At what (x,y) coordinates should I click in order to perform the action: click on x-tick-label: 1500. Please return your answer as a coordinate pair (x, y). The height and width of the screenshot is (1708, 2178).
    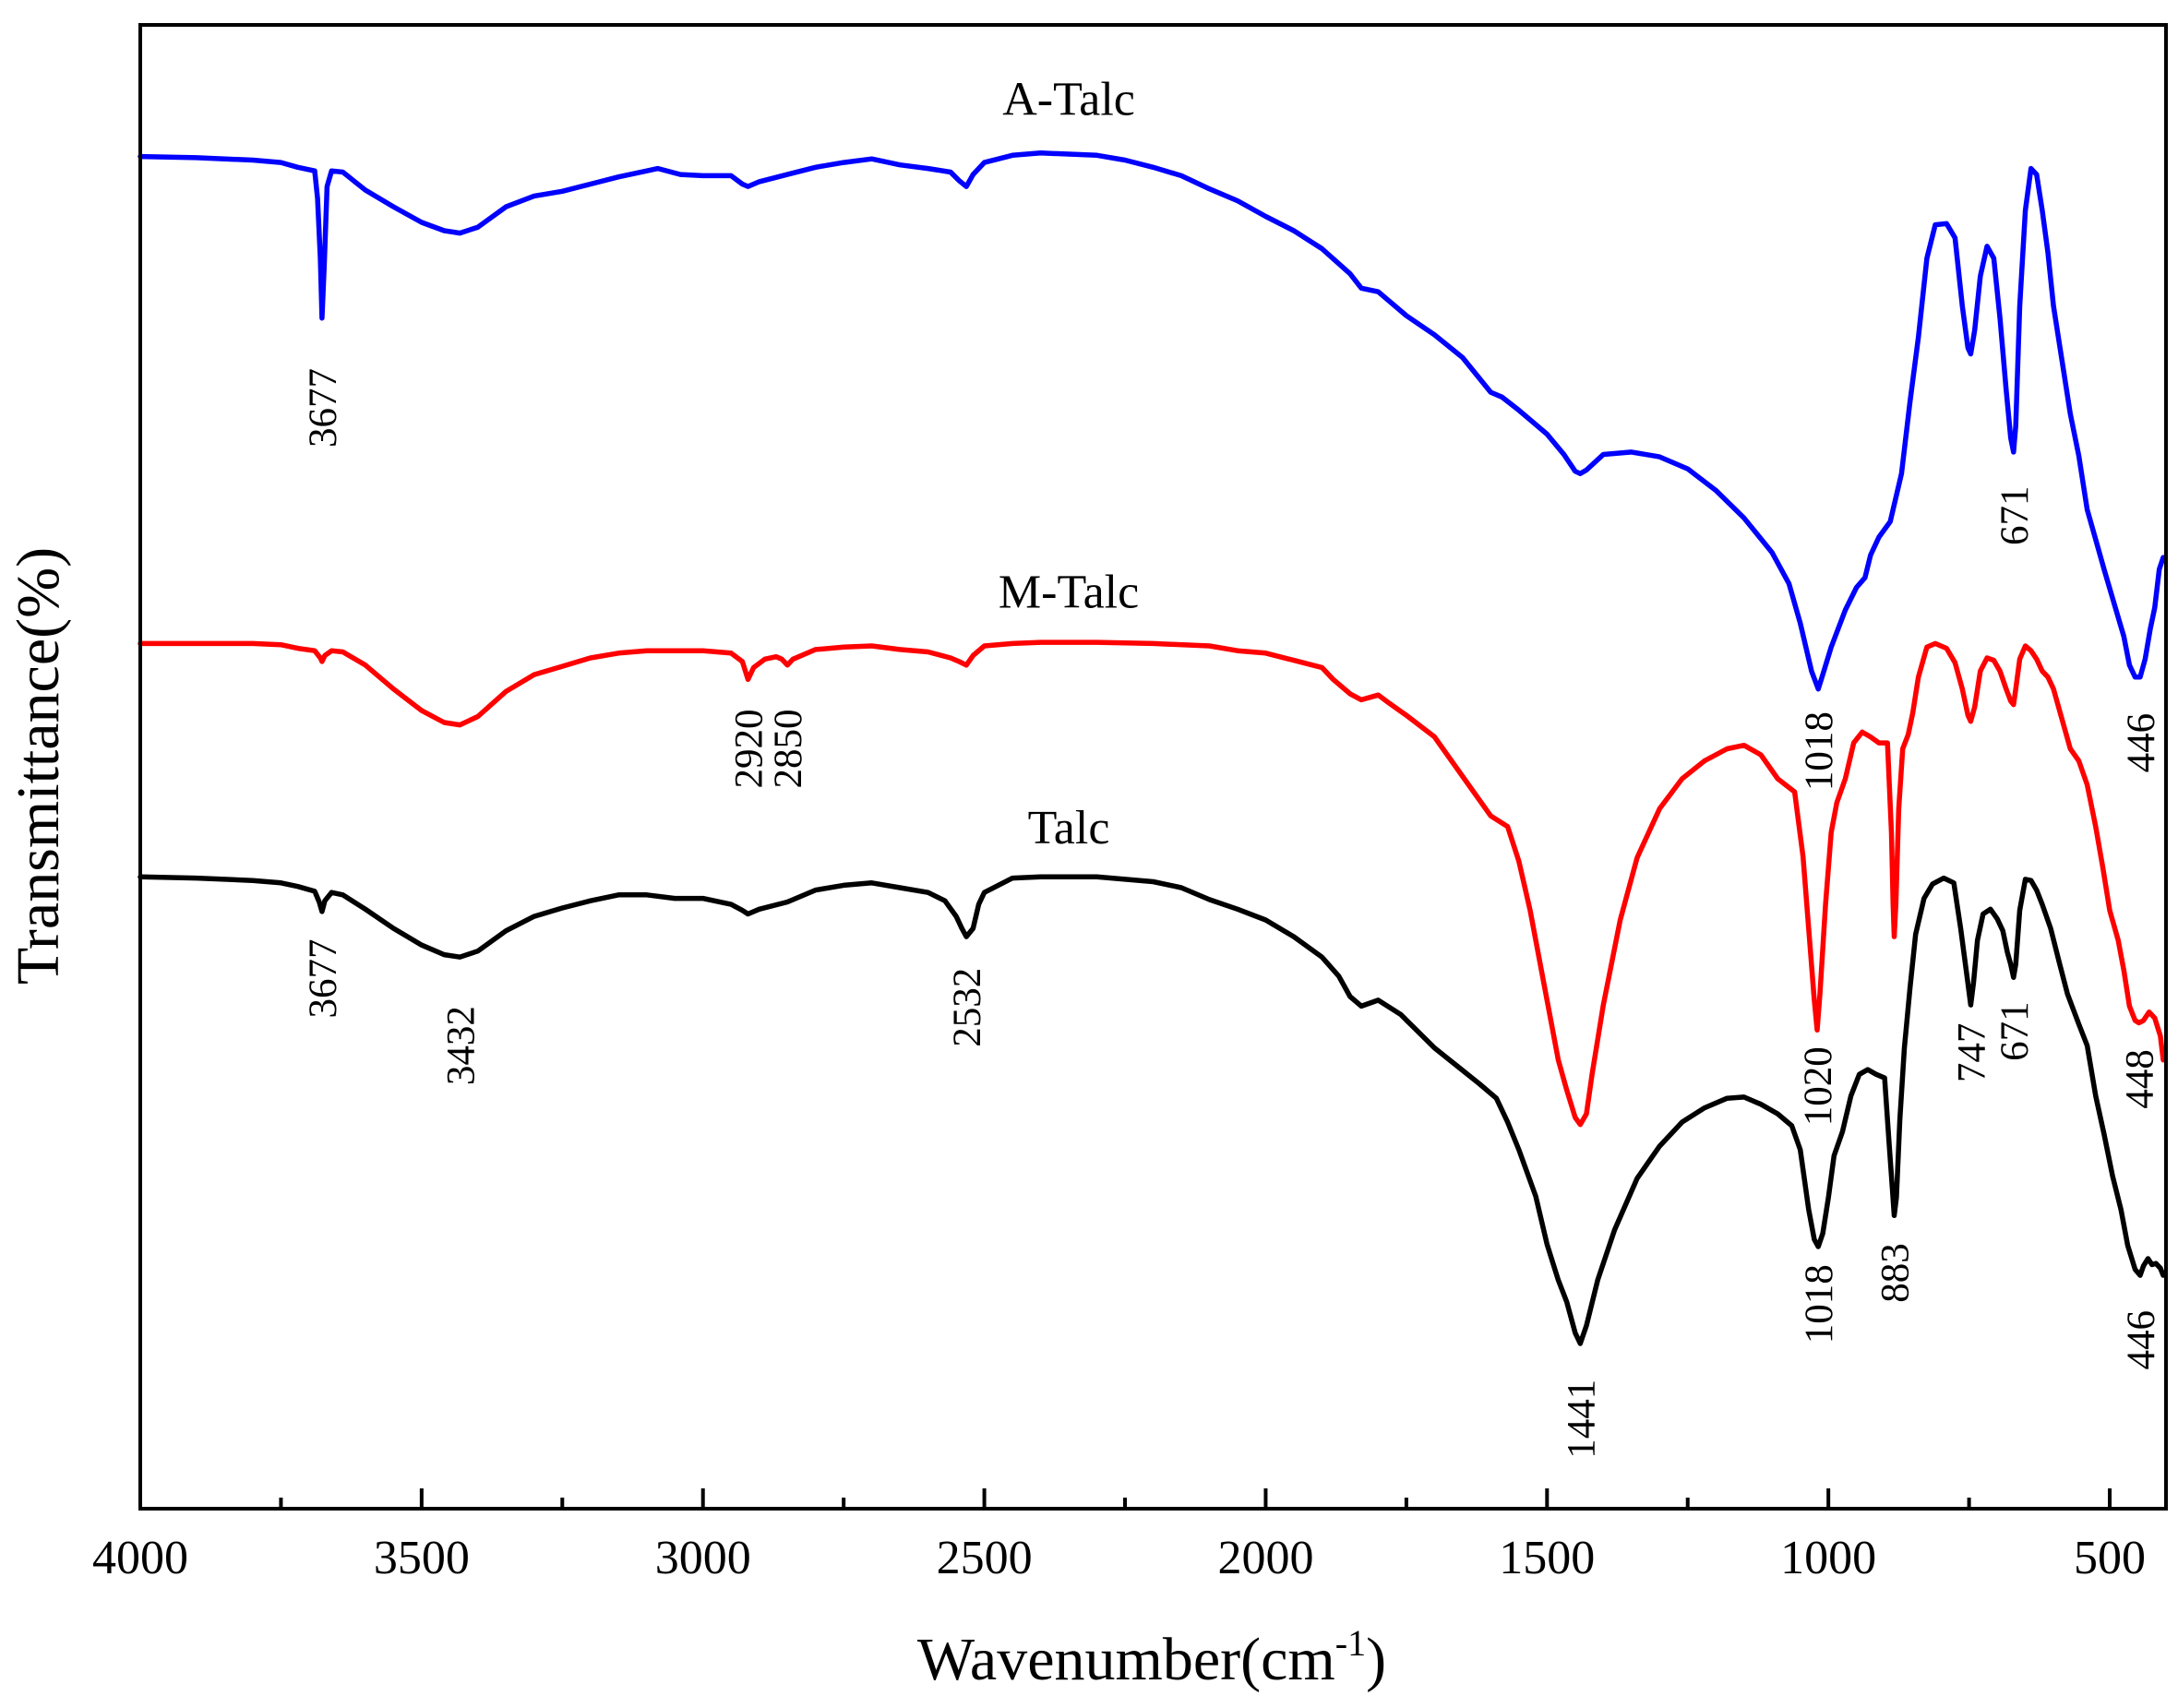
    Looking at the image, I should click on (1547, 1558).